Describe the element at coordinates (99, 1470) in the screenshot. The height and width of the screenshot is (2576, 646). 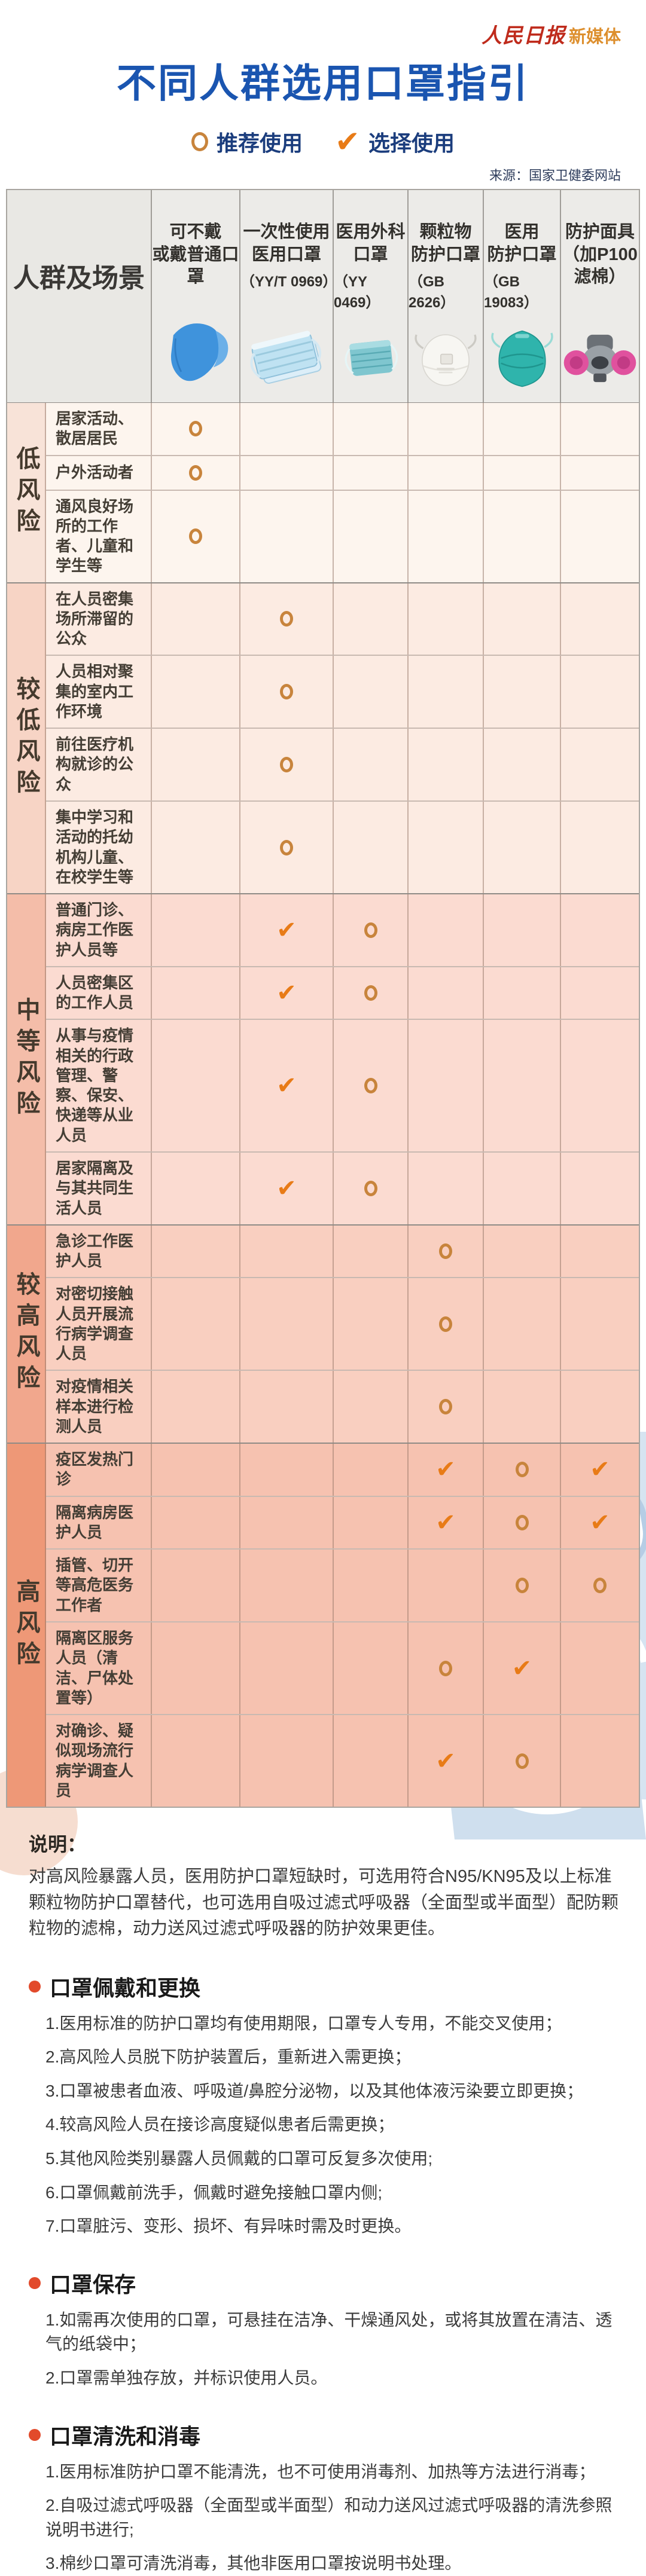
I see `scenario-label: 疫区发热门诊` at that location.